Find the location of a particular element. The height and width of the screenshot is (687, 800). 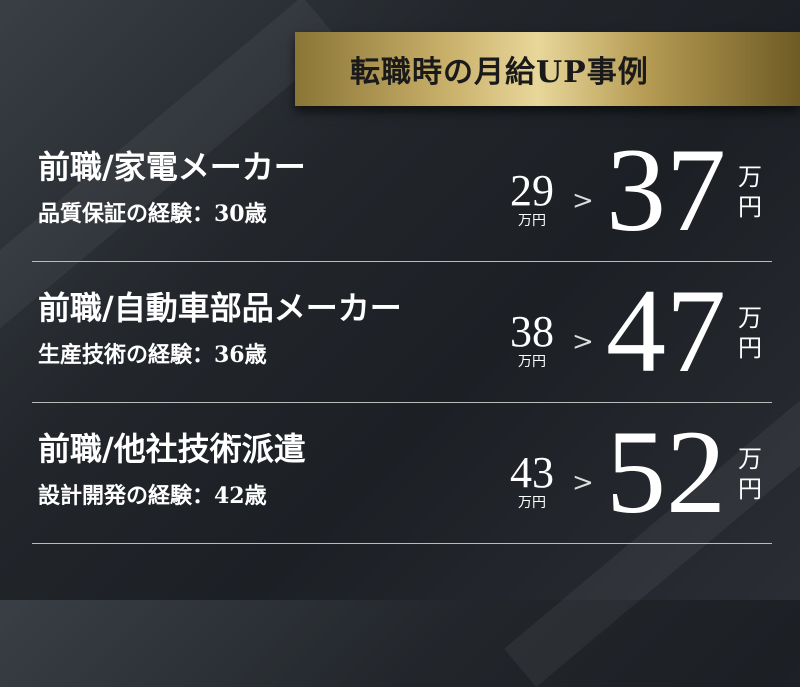

case-subtitle: 品質保証の経験：30歳 is located at coordinates (152, 214).